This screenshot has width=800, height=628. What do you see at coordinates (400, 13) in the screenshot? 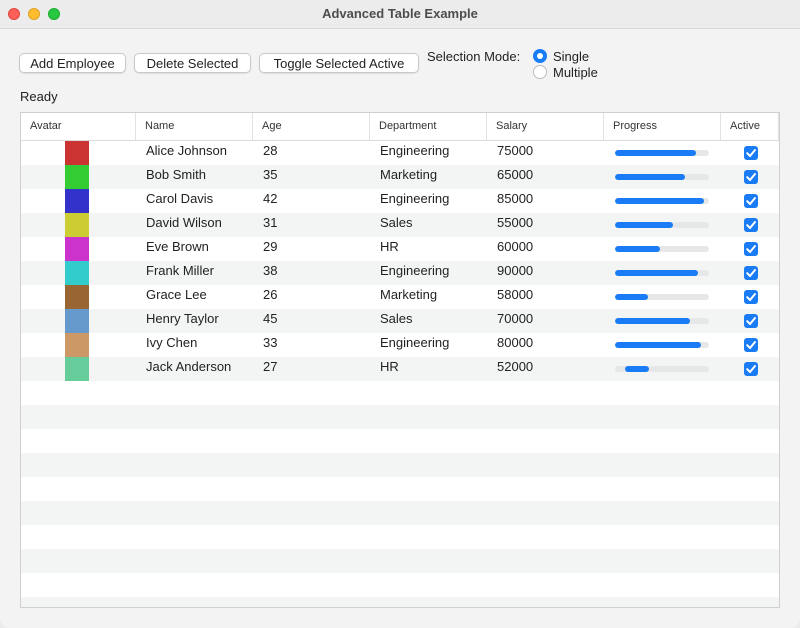
I see `window-title: Advanced Table Example` at bounding box center [400, 13].